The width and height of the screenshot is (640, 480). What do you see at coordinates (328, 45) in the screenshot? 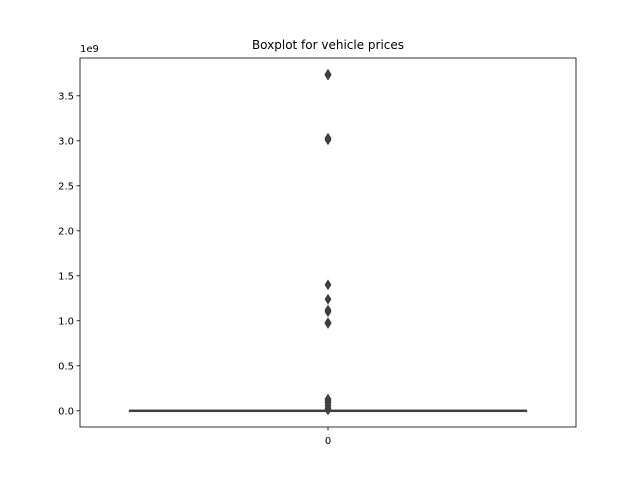
I see `chart-title: Boxplot for vehicle prices` at bounding box center [328, 45].